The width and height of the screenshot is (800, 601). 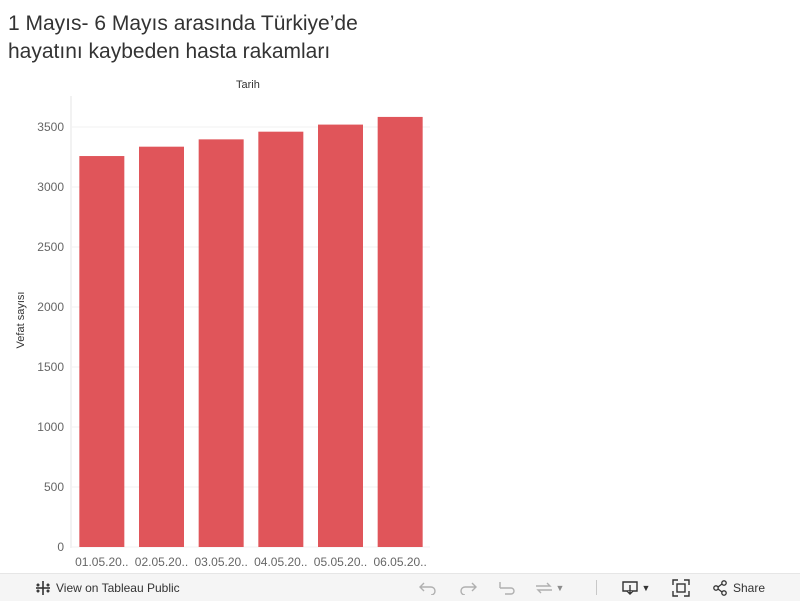 I want to click on y-tick-label: 0, so click(x=60, y=547).